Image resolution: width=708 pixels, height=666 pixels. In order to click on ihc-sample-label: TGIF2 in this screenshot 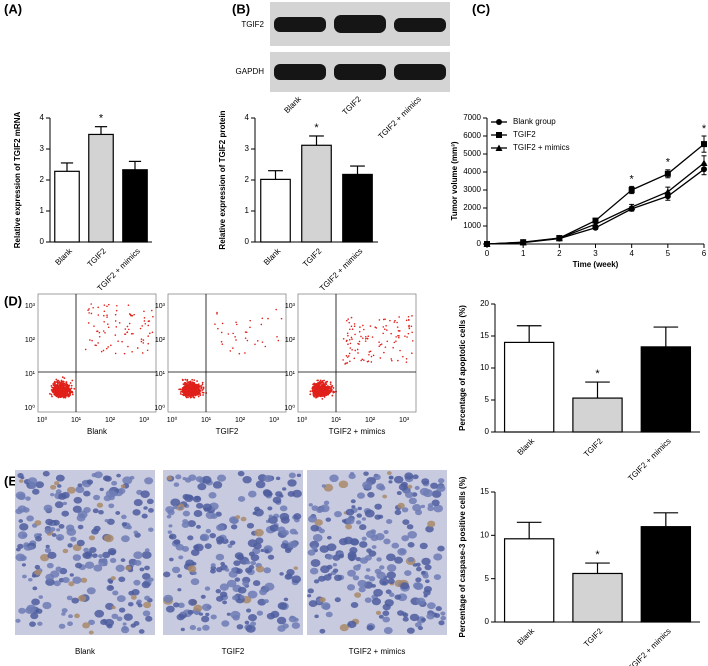, I will do `click(233, 651)`.